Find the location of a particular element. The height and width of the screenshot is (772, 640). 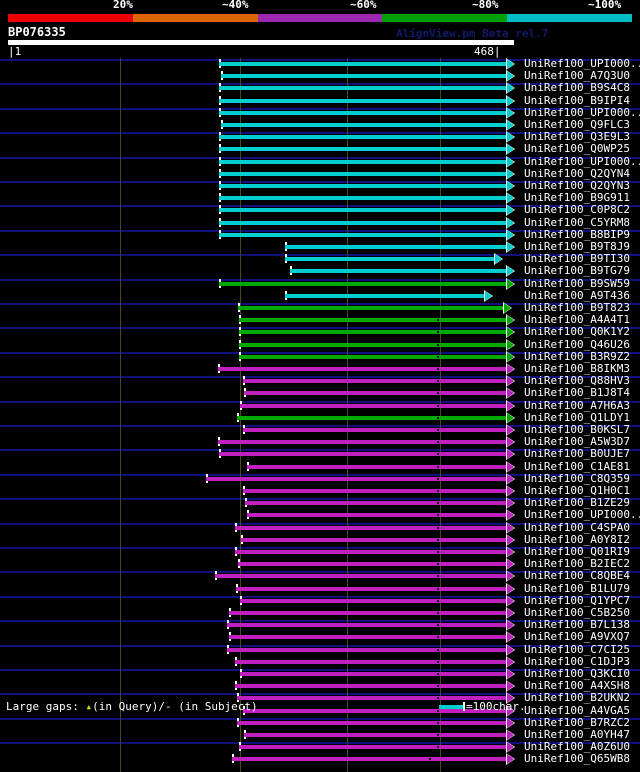

hit-row: UniRef100_Q1YPC7 is located at coordinates (320, 600).